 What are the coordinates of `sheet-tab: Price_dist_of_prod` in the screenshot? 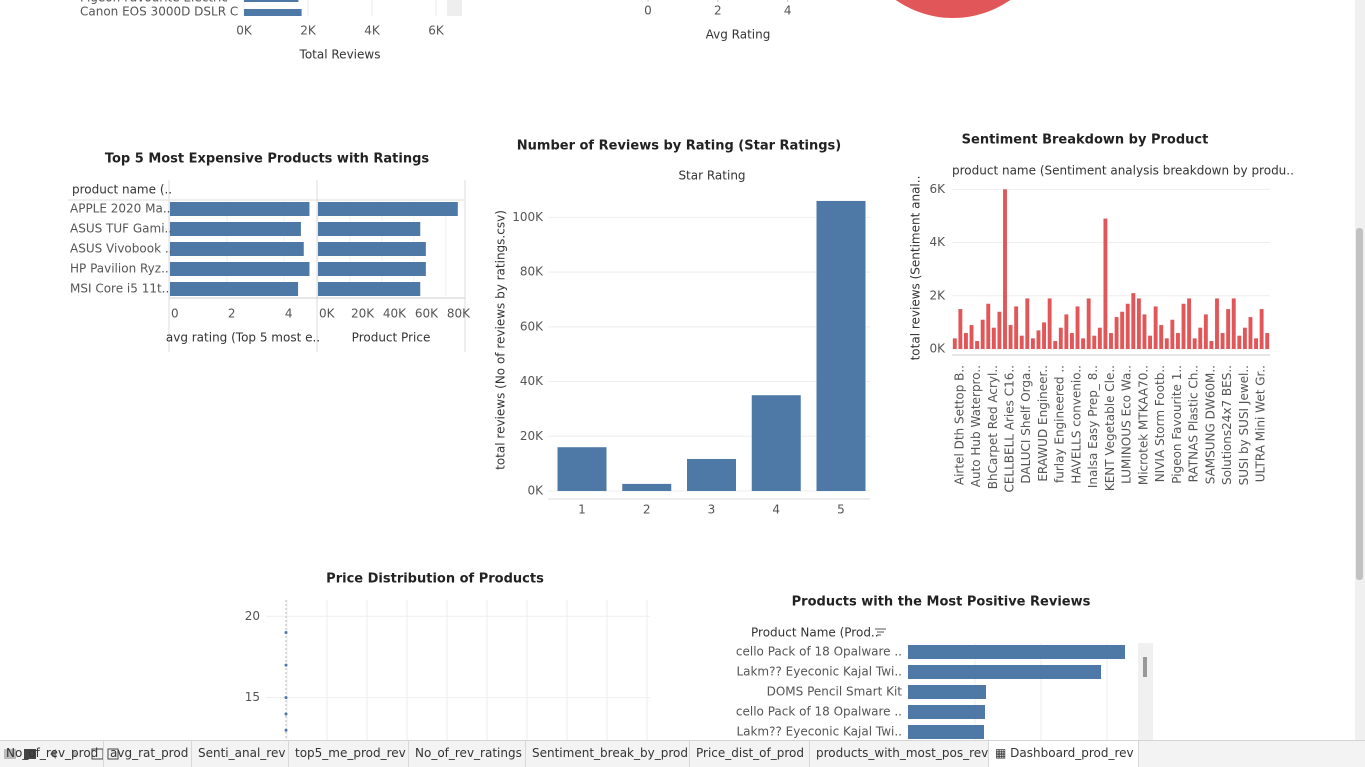 It's located at (750, 754).